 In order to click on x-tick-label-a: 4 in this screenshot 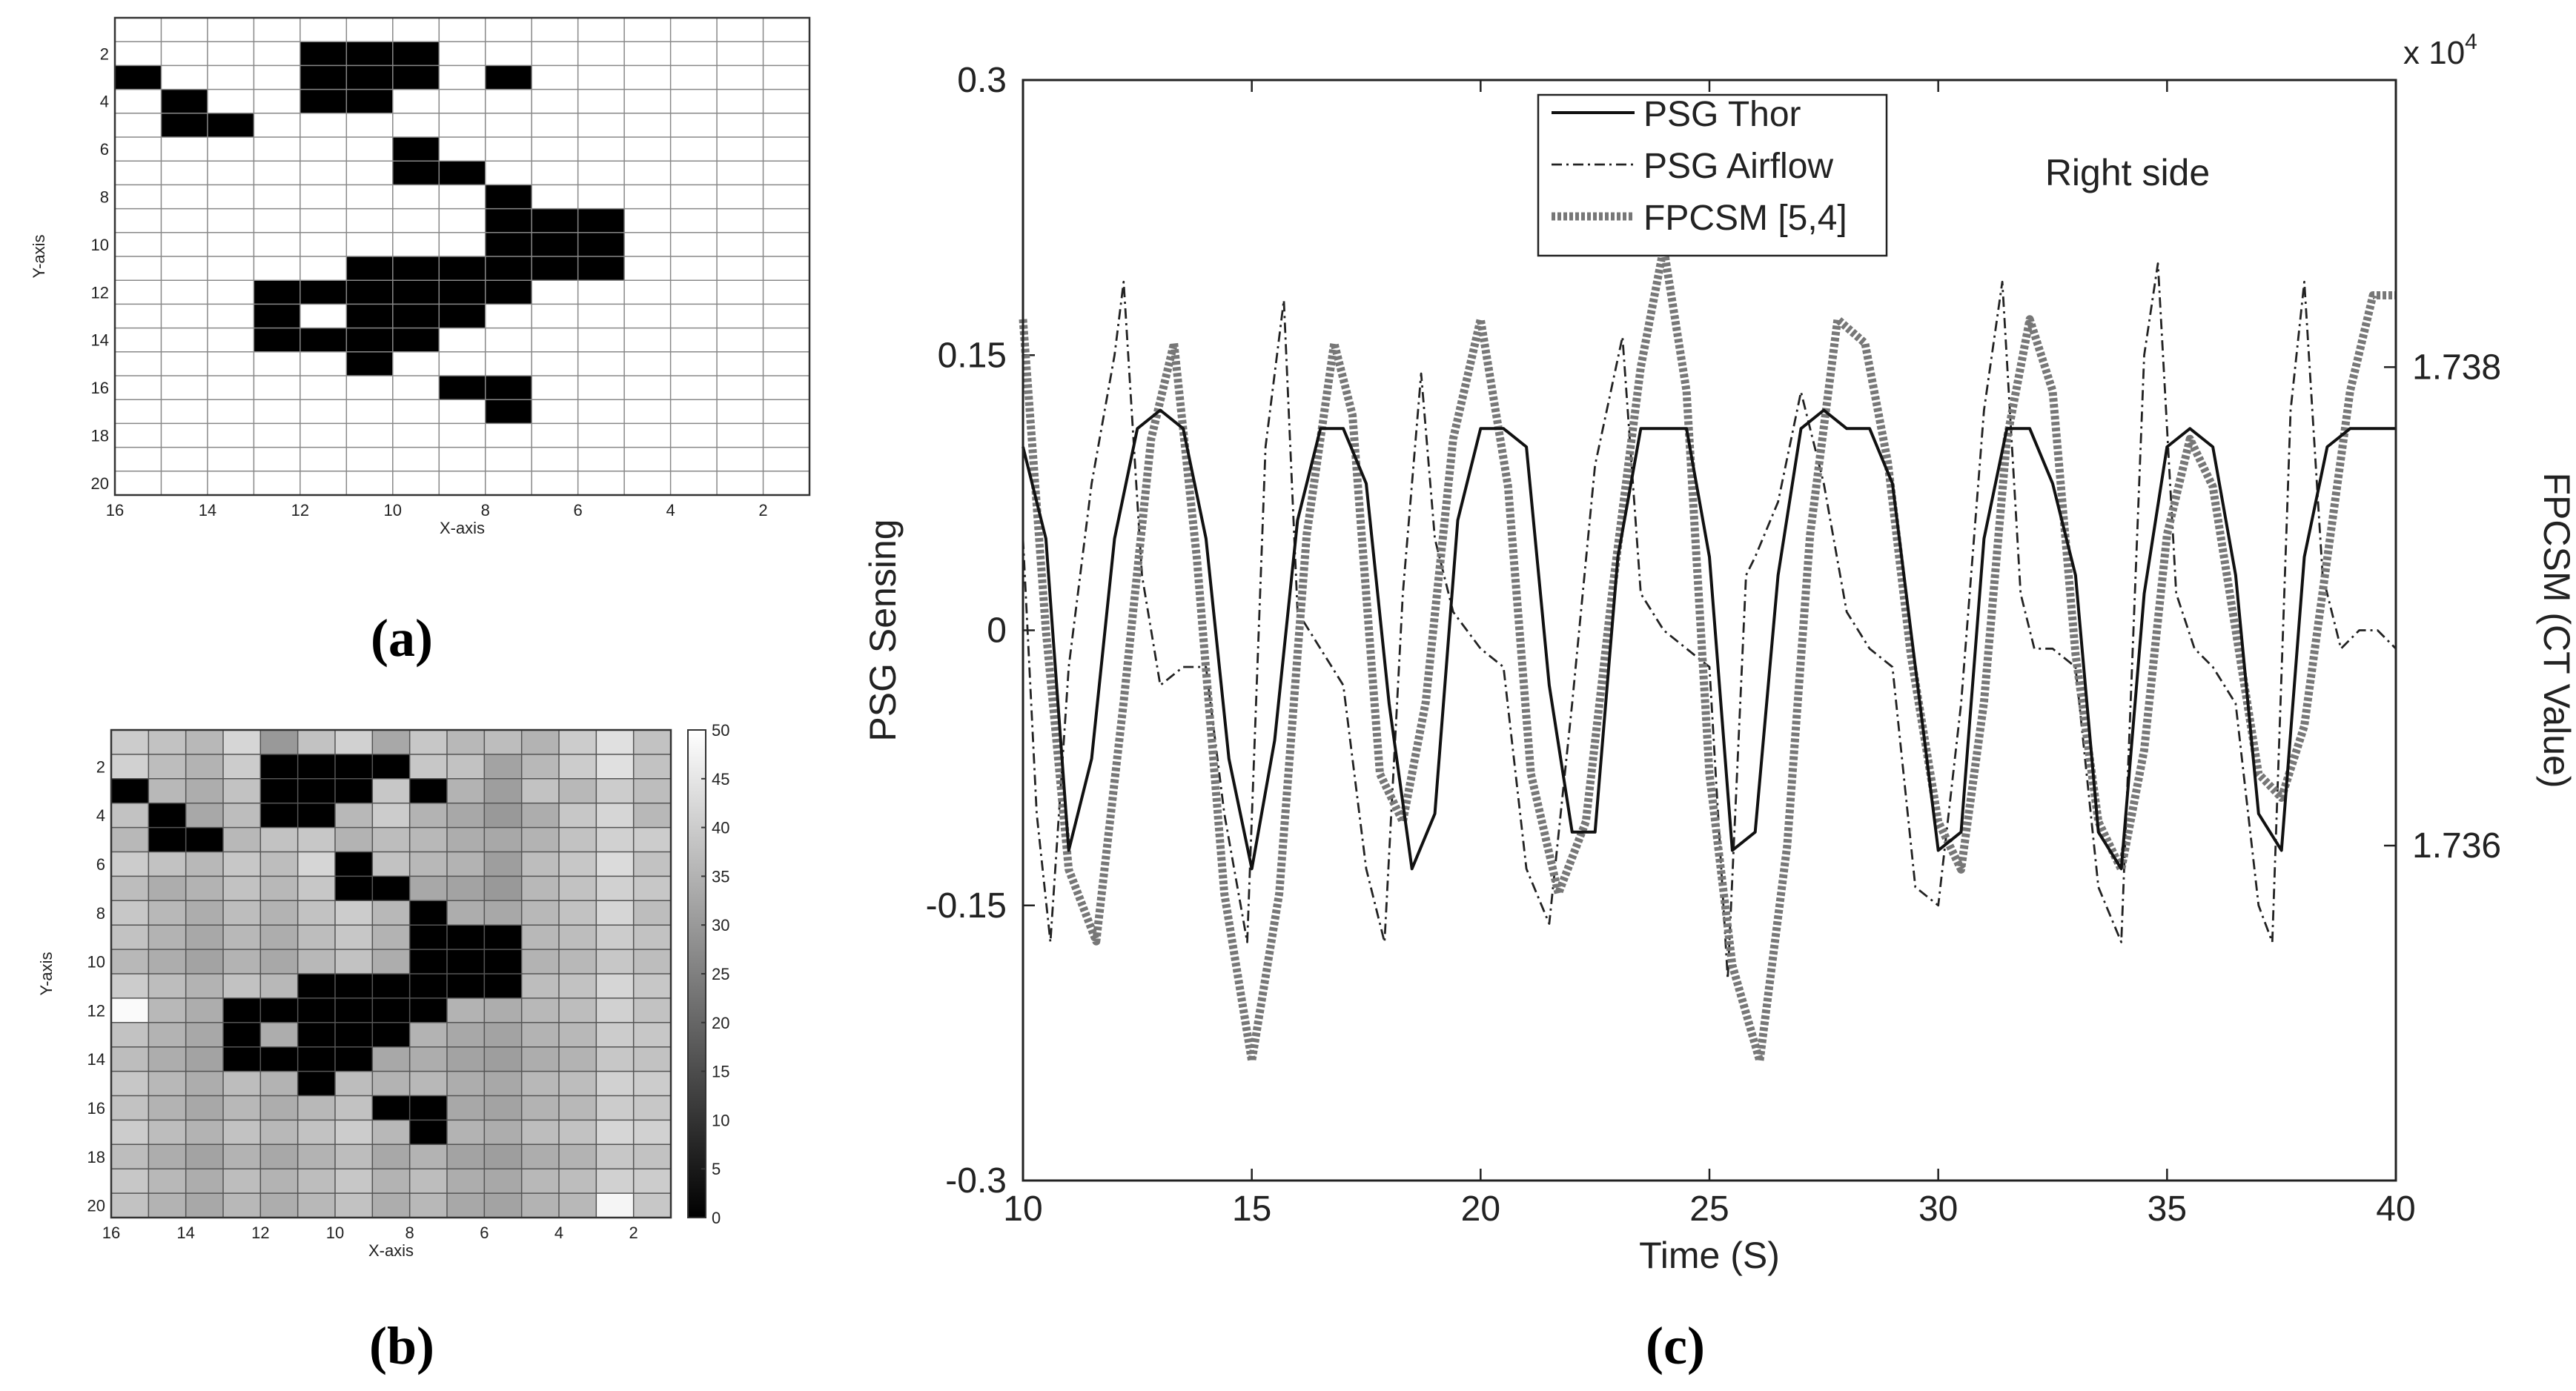, I will do `click(670, 510)`.